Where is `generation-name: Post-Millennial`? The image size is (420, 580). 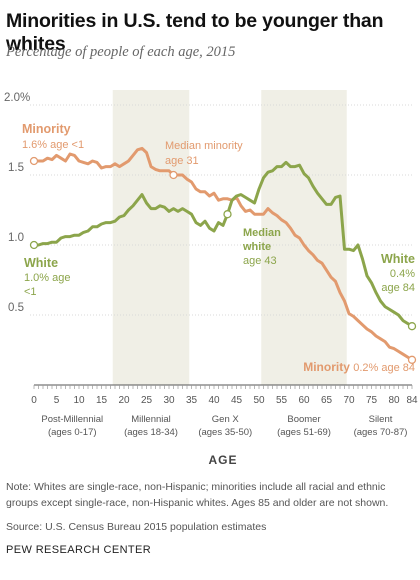
generation-name: Post-Millennial is located at coordinates (72, 419).